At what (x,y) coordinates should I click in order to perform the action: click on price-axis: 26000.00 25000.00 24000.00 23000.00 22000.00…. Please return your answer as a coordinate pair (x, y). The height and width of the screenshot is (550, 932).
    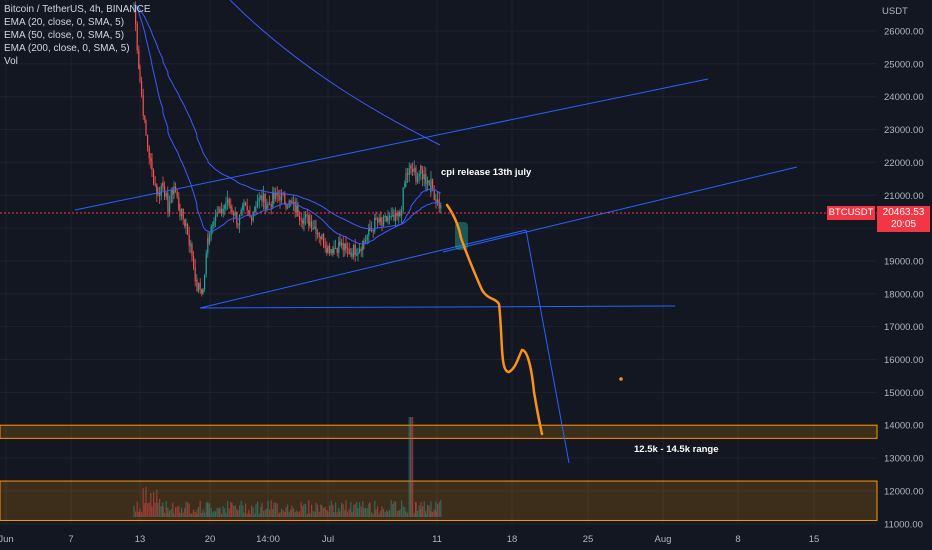
    Looking at the image, I should click on (904, 279).